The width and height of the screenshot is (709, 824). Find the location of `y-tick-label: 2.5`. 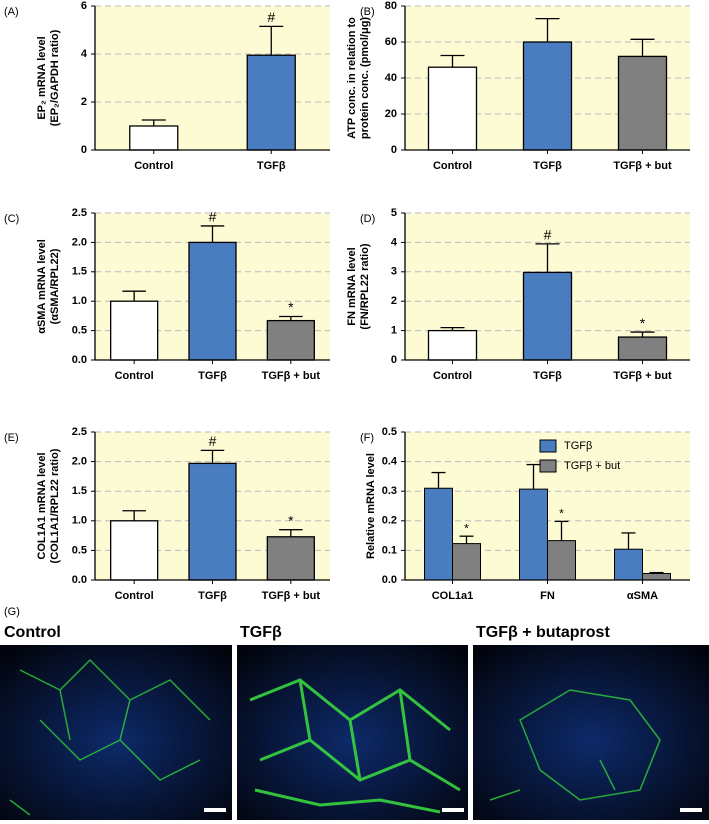

y-tick-label: 2.5 is located at coordinates (79, 432).